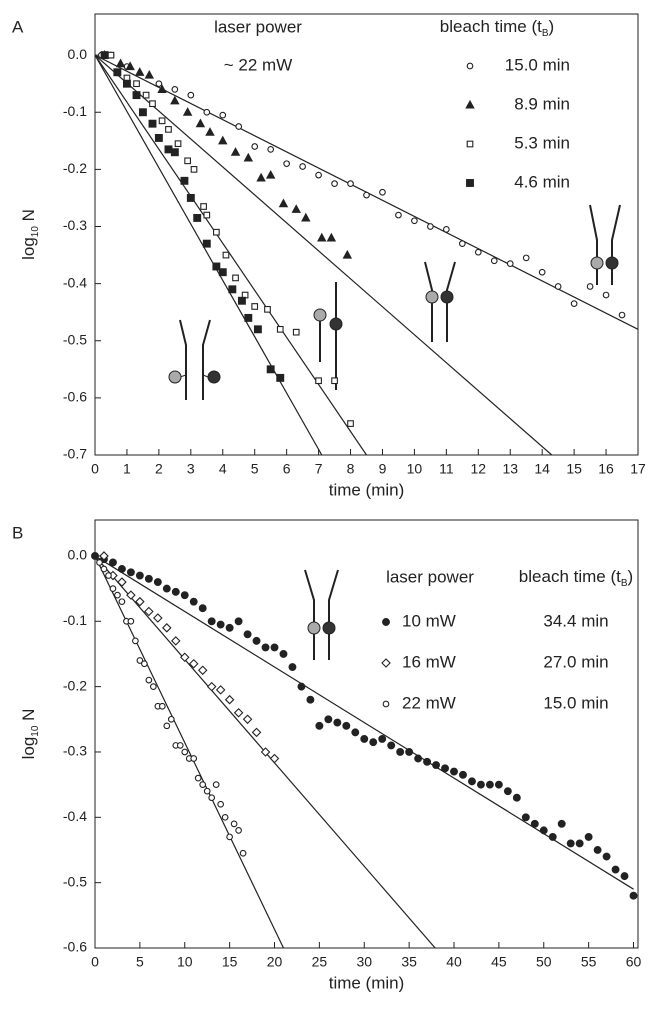  Describe the element at coordinates (638, 469) in the screenshot. I see `x-tick-label: 17` at that location.